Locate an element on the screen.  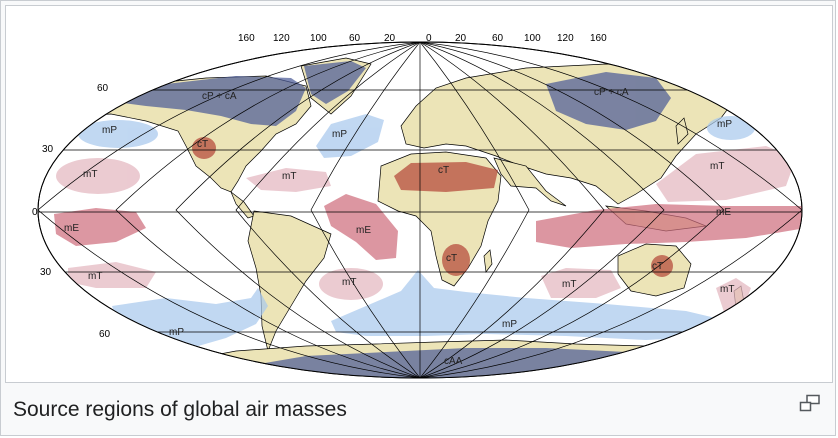
lon-label-0: 0 is located at coordinates (429, 38).